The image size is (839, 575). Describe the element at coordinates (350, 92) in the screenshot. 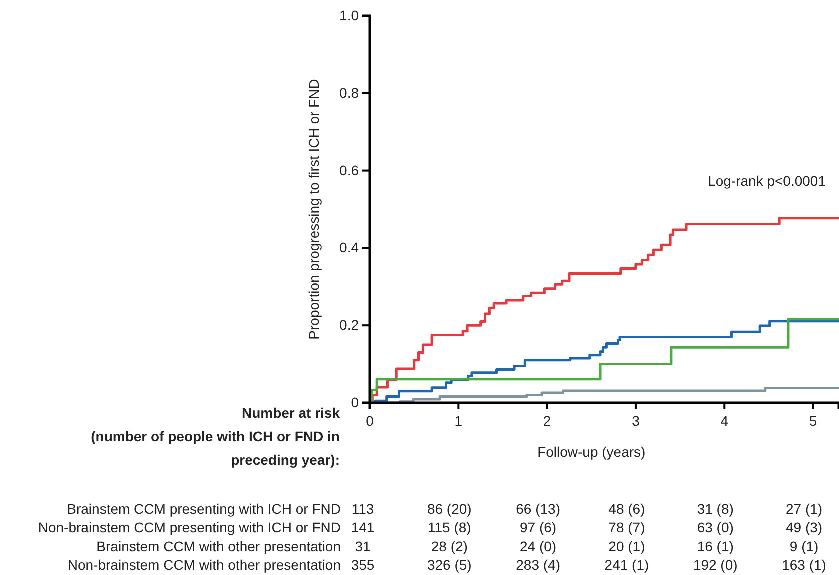

I see `y-tick-label: 0.8` at that location.